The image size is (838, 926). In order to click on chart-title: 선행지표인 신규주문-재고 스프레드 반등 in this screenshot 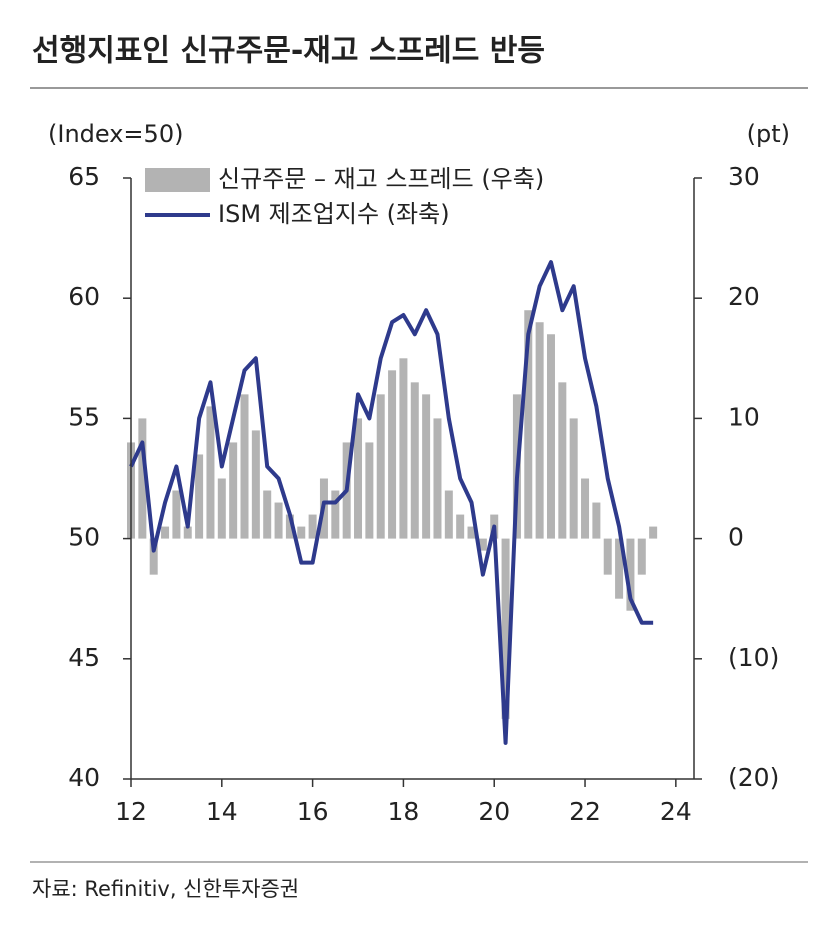, I will do `click(288, 51)`.